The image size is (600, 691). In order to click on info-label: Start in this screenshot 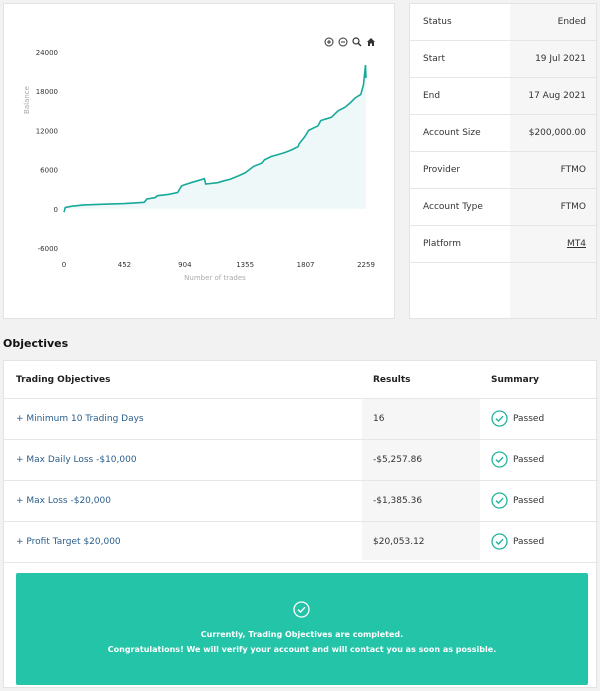, I will do `click(434, 59)`.